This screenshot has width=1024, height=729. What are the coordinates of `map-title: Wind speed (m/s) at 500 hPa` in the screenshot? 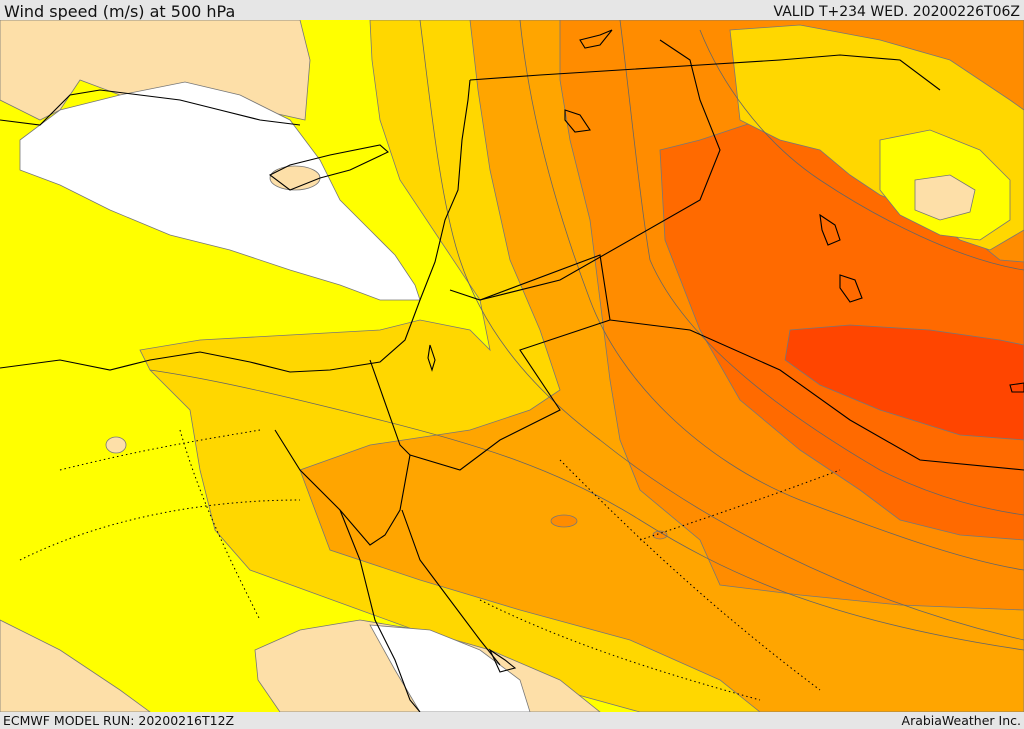 It's located at (120, 11).